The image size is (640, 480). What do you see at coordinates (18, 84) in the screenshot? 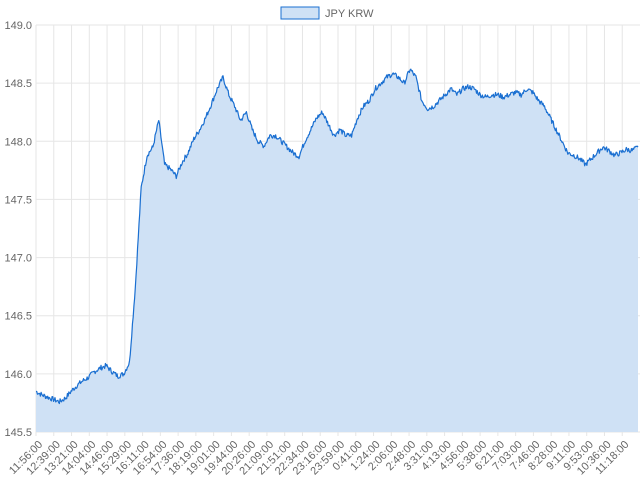
I see `y-tick-label-6: 148.5` at bounding box center [18, 84].